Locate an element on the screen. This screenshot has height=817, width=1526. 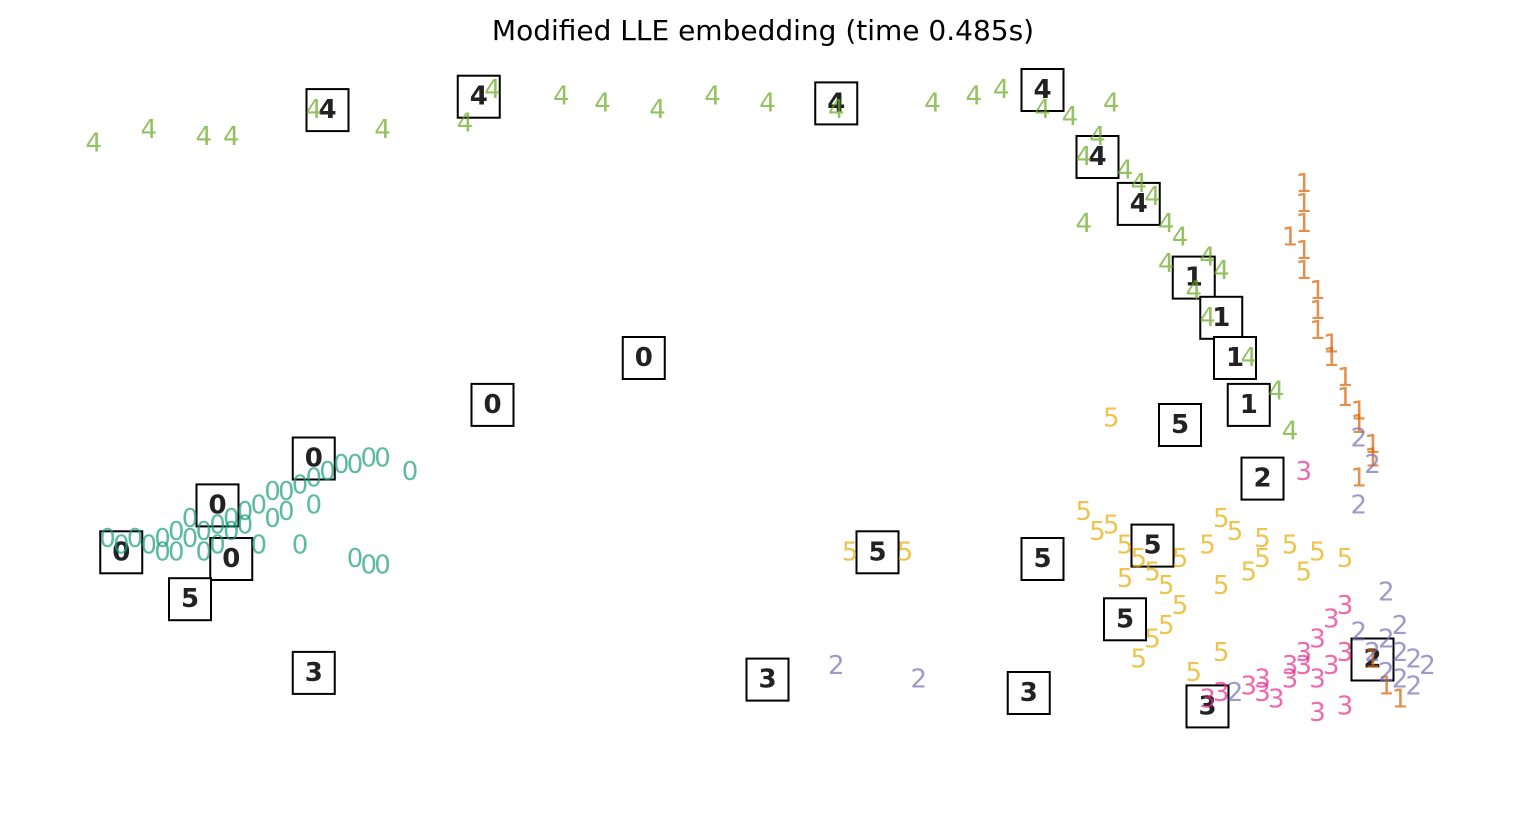
digit-point-0-7: 0 is located at coordinates (203, 532).